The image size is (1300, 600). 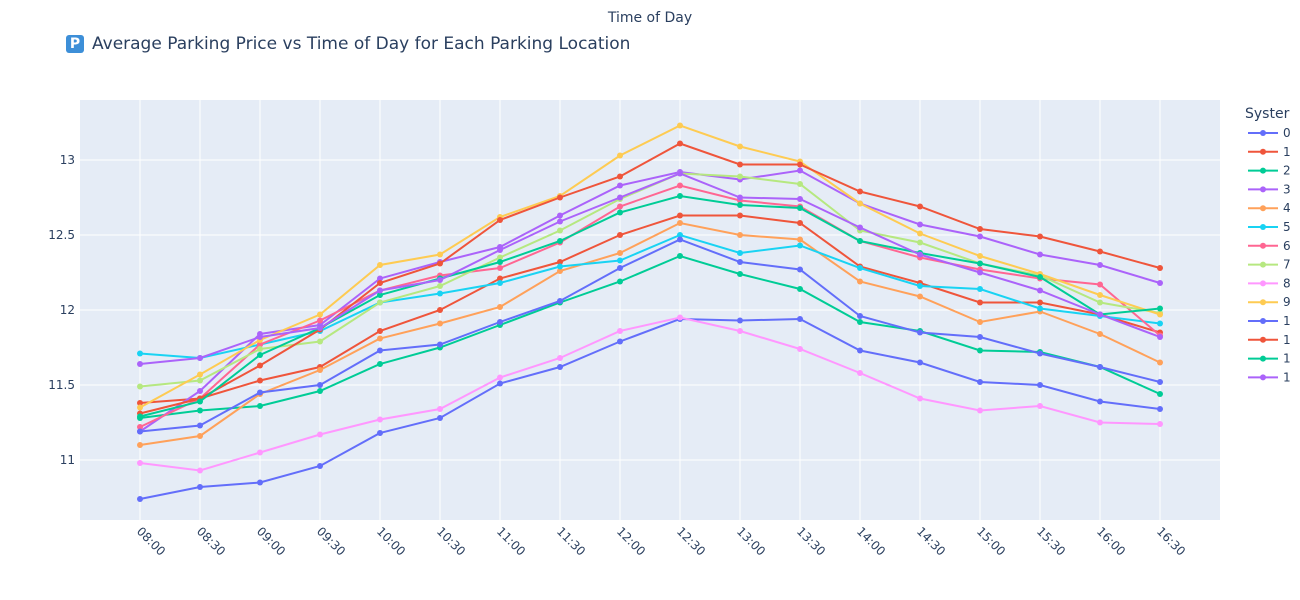 I want to click on legend-item-label: 9, so click(x=1287, y=302).